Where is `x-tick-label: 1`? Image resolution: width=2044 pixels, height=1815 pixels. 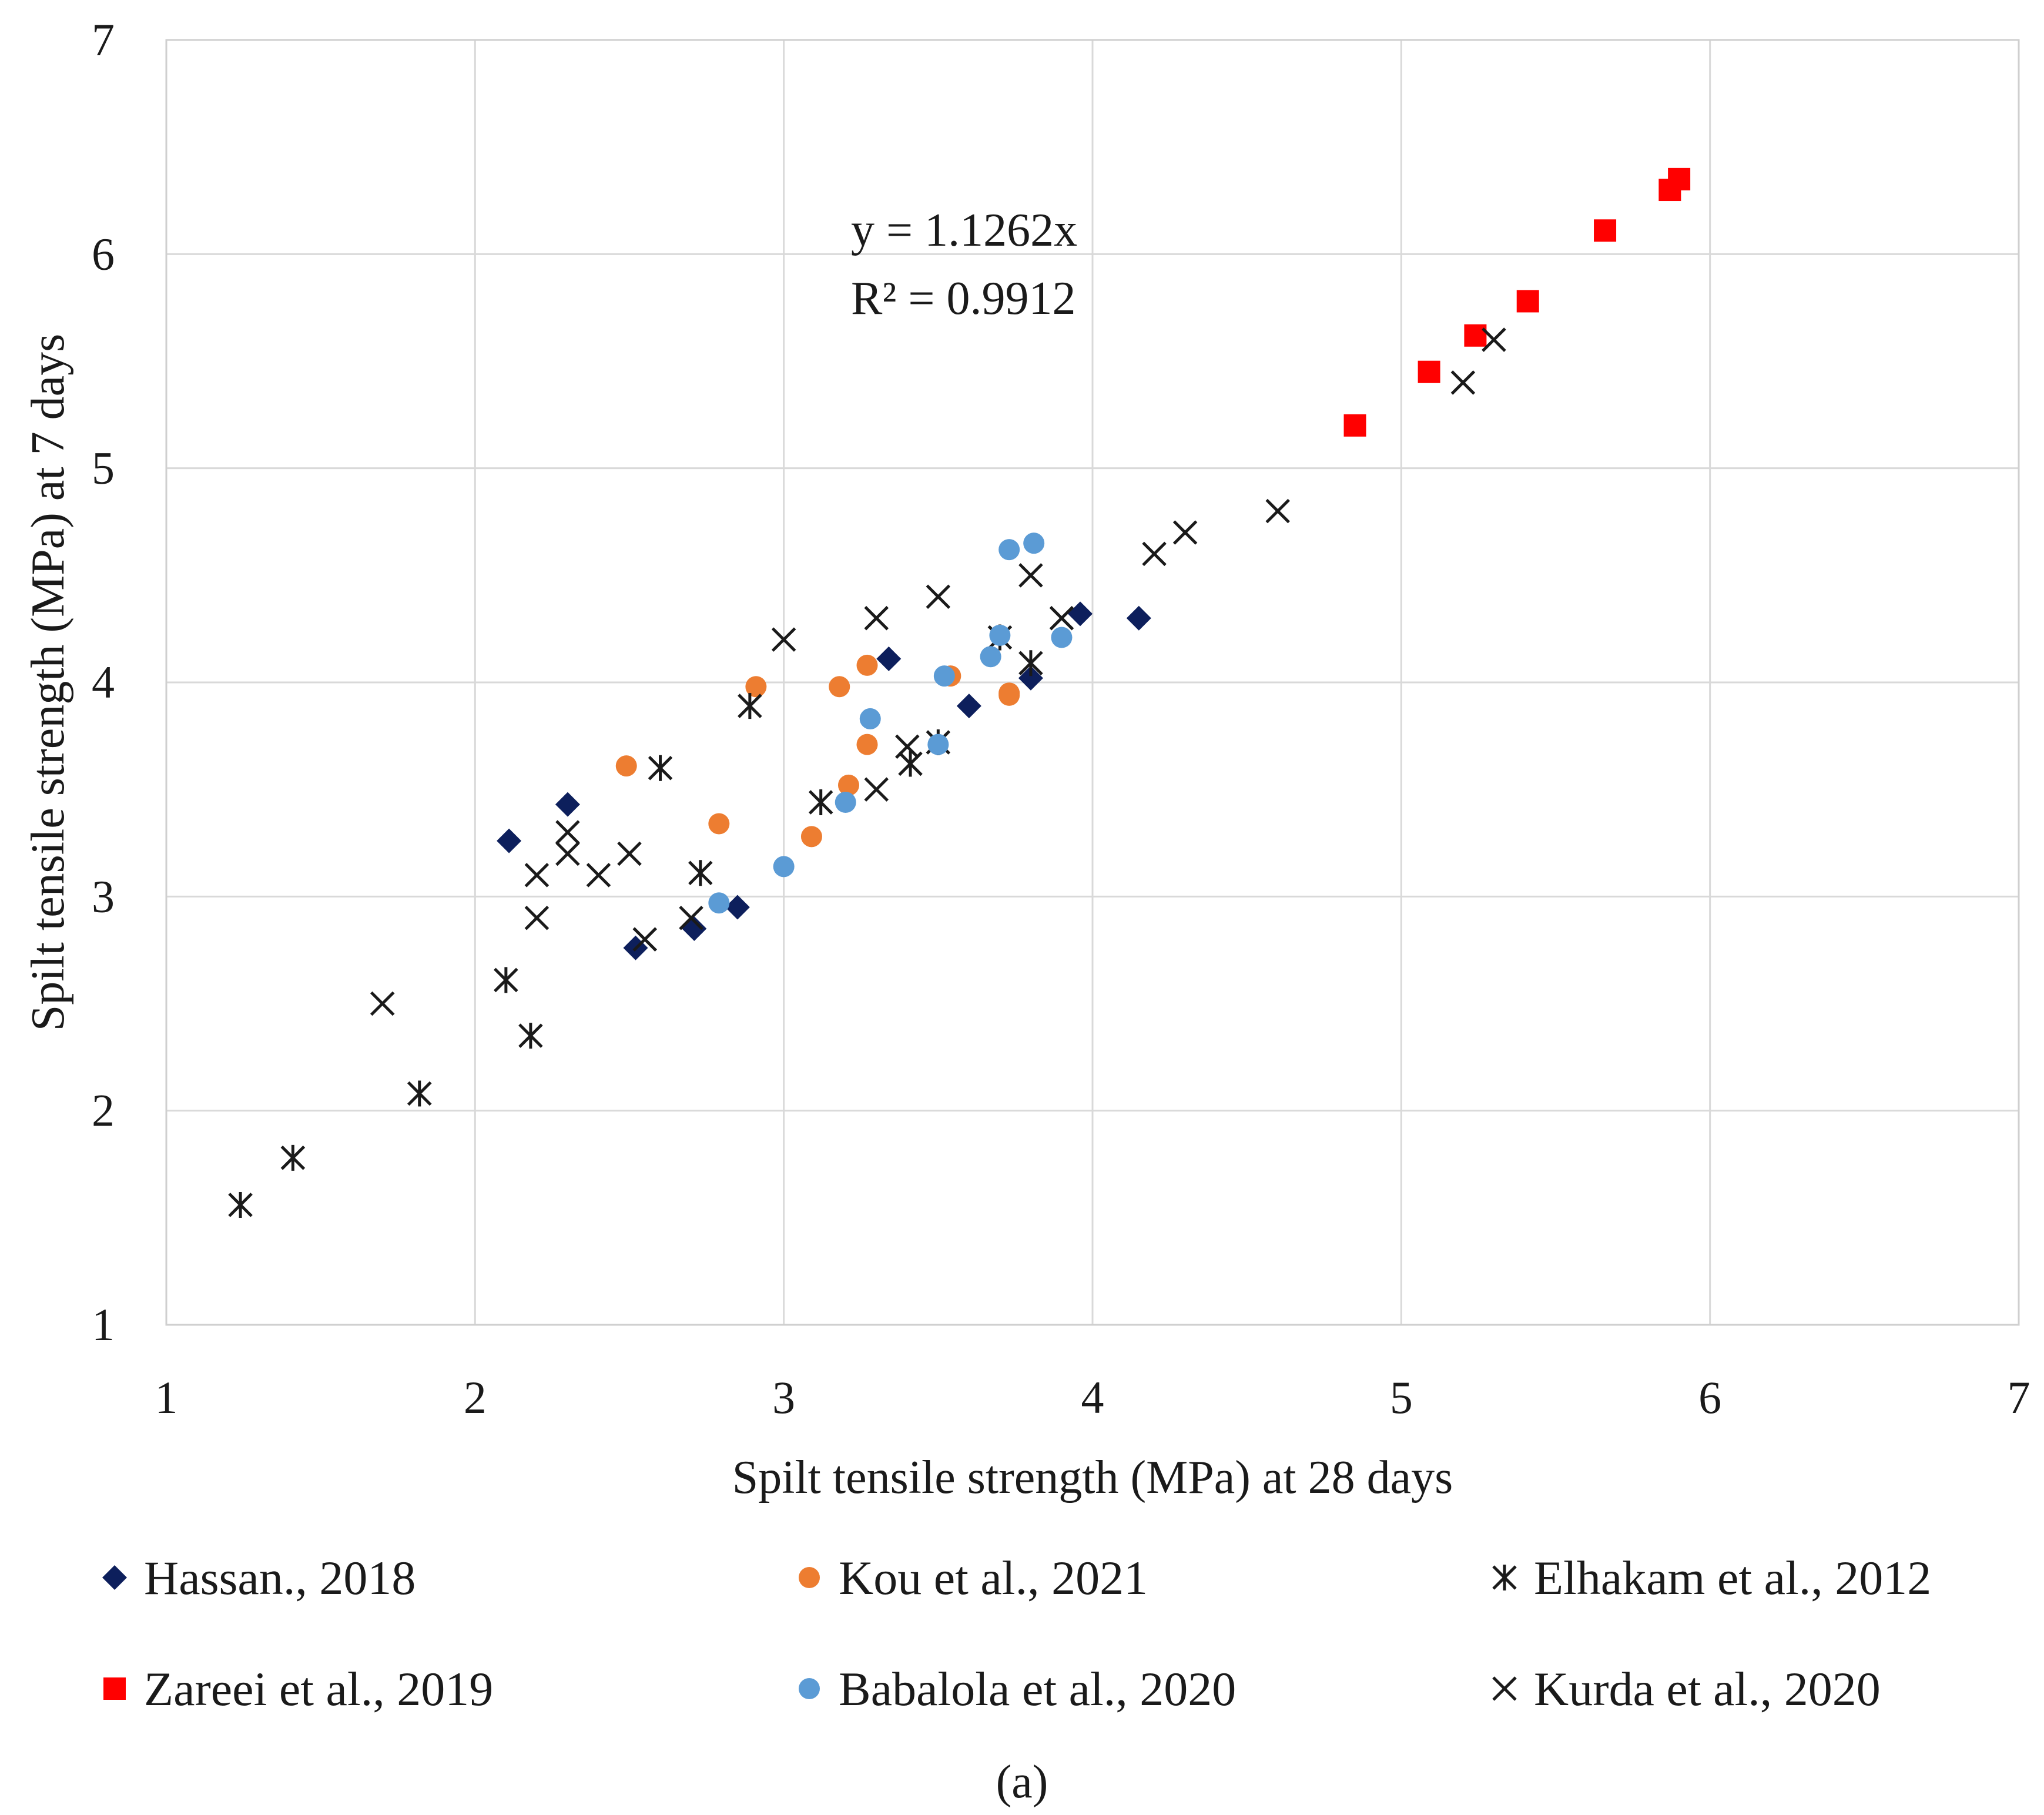
x-tick-label: 1 is located at coordinates (166, 1397).